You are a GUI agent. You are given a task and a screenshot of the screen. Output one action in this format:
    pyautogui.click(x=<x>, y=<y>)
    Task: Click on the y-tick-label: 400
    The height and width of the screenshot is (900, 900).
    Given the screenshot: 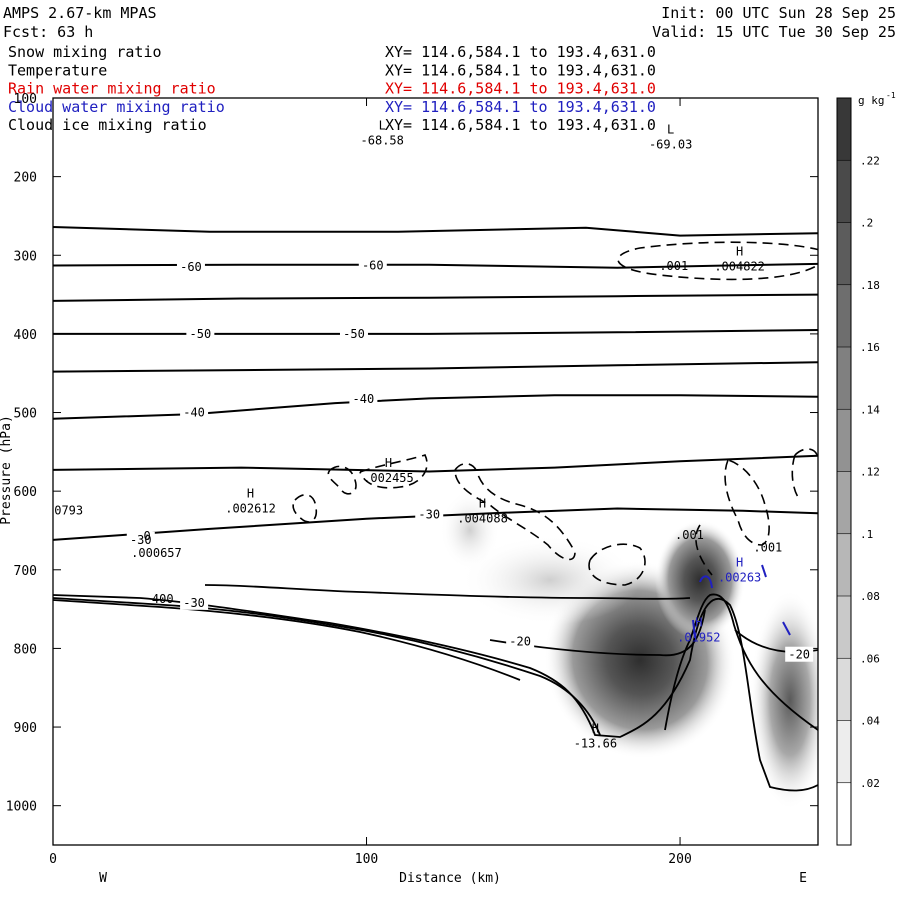 What is the action you would take?
    pyautogui.click(x=25, y=335)
    